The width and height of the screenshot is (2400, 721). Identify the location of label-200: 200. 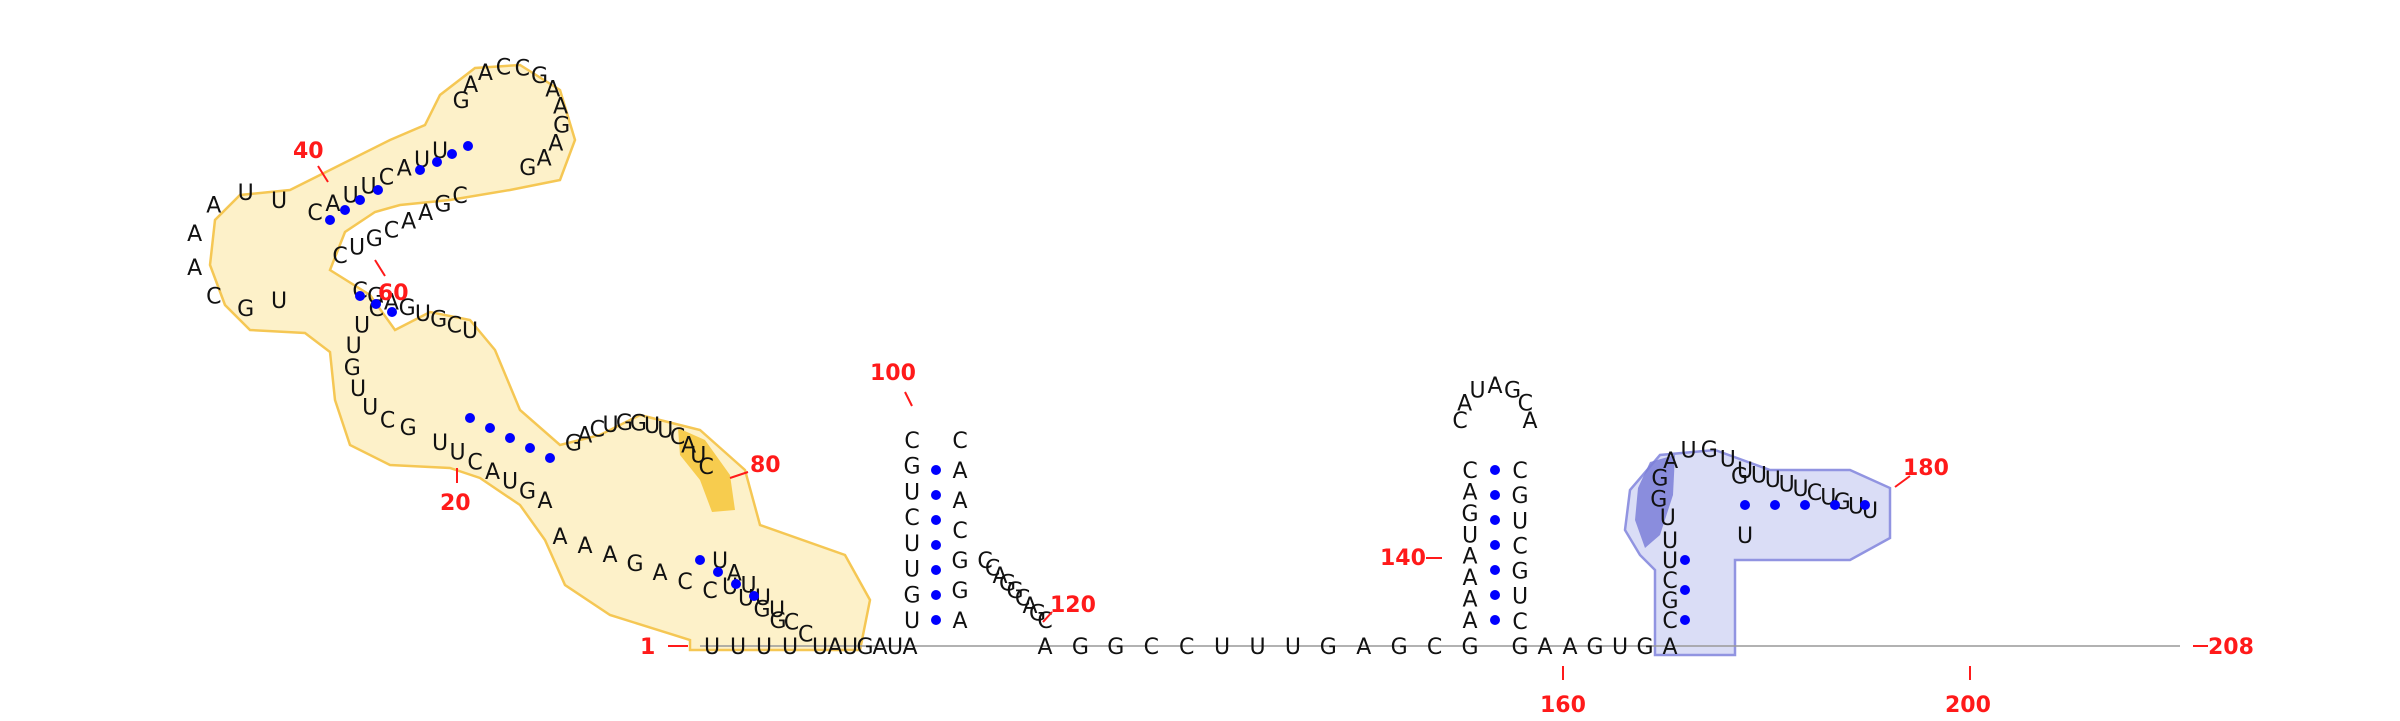
(1968, 705).